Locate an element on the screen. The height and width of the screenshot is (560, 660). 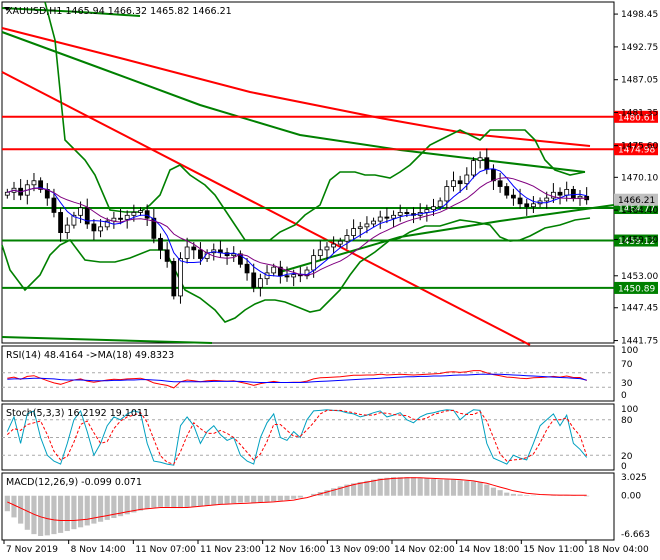
x-tick-label: 7 Nov 2019 is located at coordinates (32, 550).